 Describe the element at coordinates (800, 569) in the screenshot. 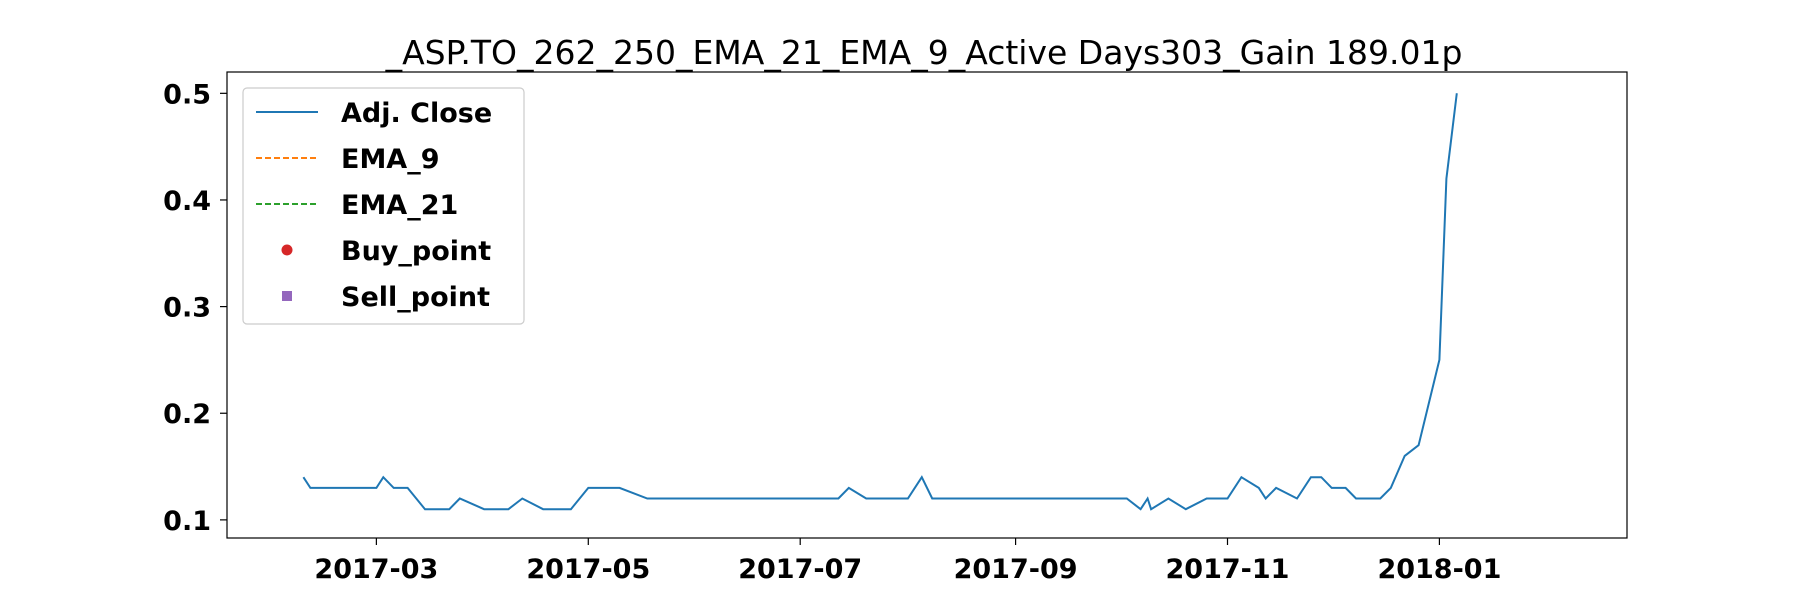

I see `x-tick-label: 2017-07` at that location.